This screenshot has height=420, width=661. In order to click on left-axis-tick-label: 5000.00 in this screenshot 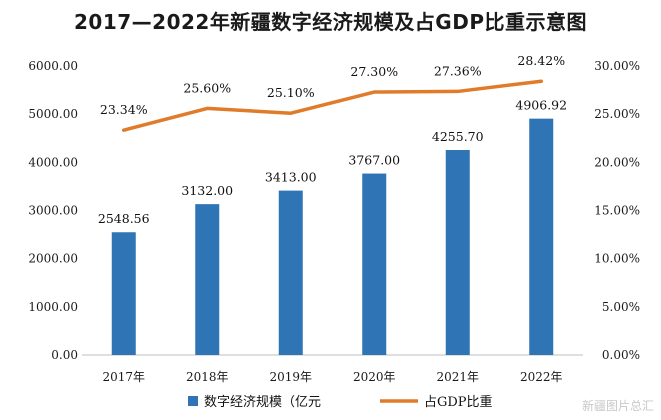, I will do `click(53, 114)`.